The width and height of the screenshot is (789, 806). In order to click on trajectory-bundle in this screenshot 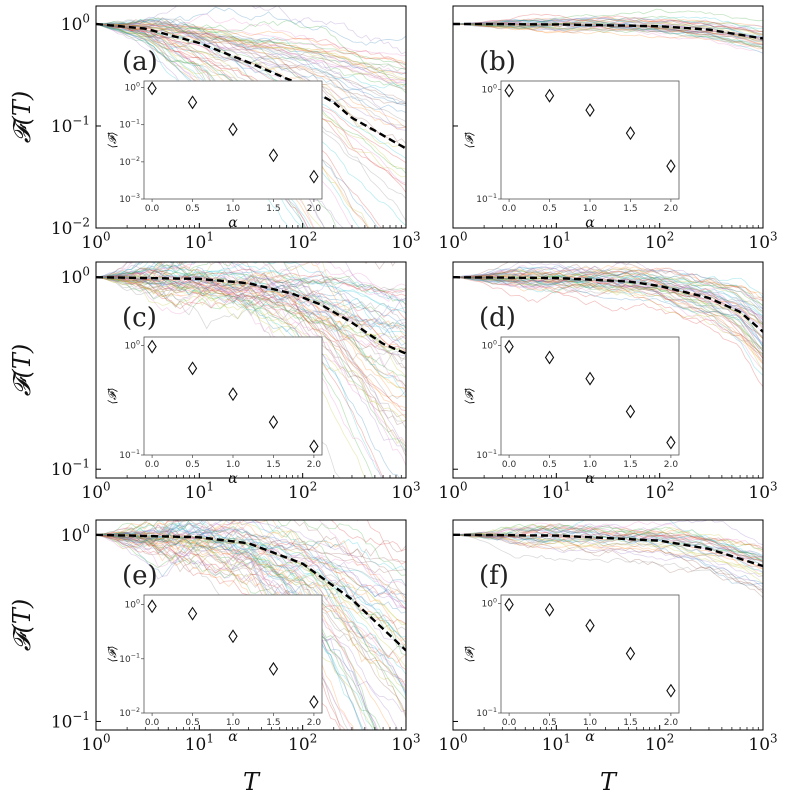, I will do `click(608, 324)`.